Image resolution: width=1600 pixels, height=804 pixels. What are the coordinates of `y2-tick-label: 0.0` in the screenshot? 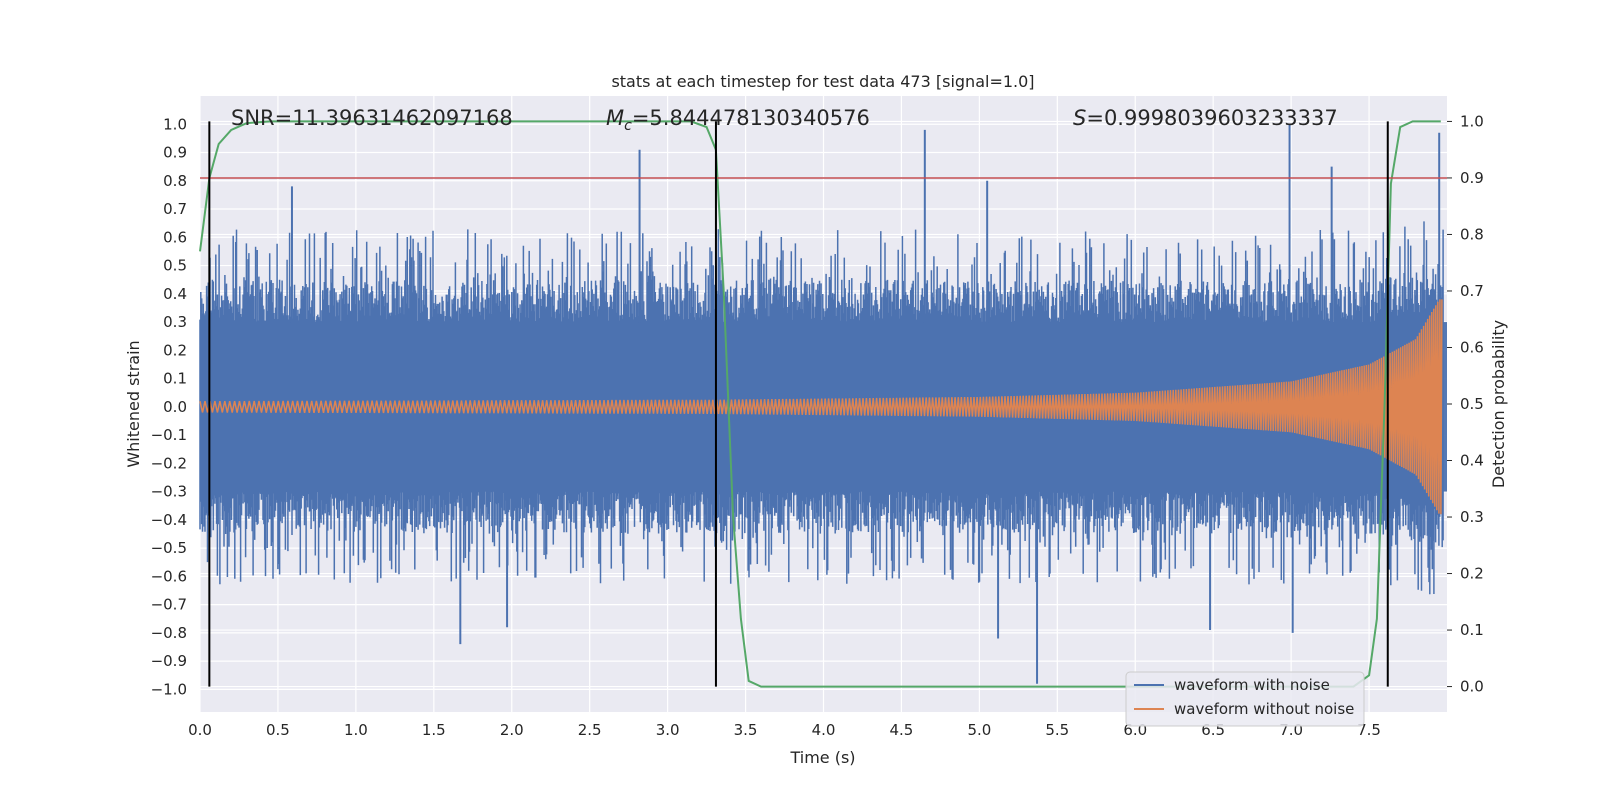 It's located at (1472, 687).